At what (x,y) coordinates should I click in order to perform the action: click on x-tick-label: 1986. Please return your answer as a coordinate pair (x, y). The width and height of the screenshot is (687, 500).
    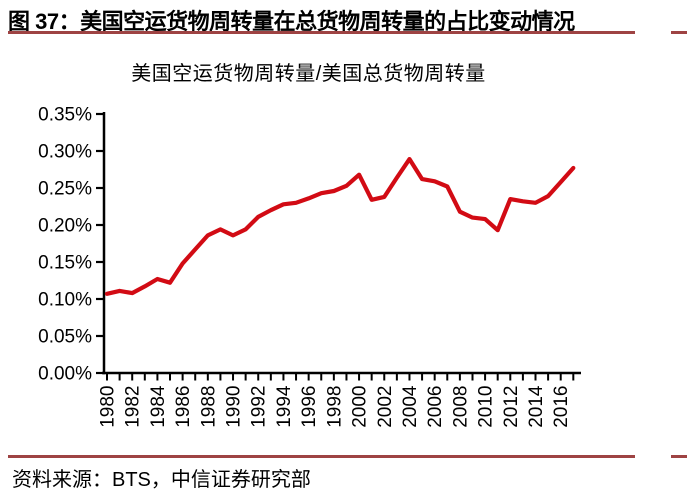
    Looking at the image, I should click on (183, 407).